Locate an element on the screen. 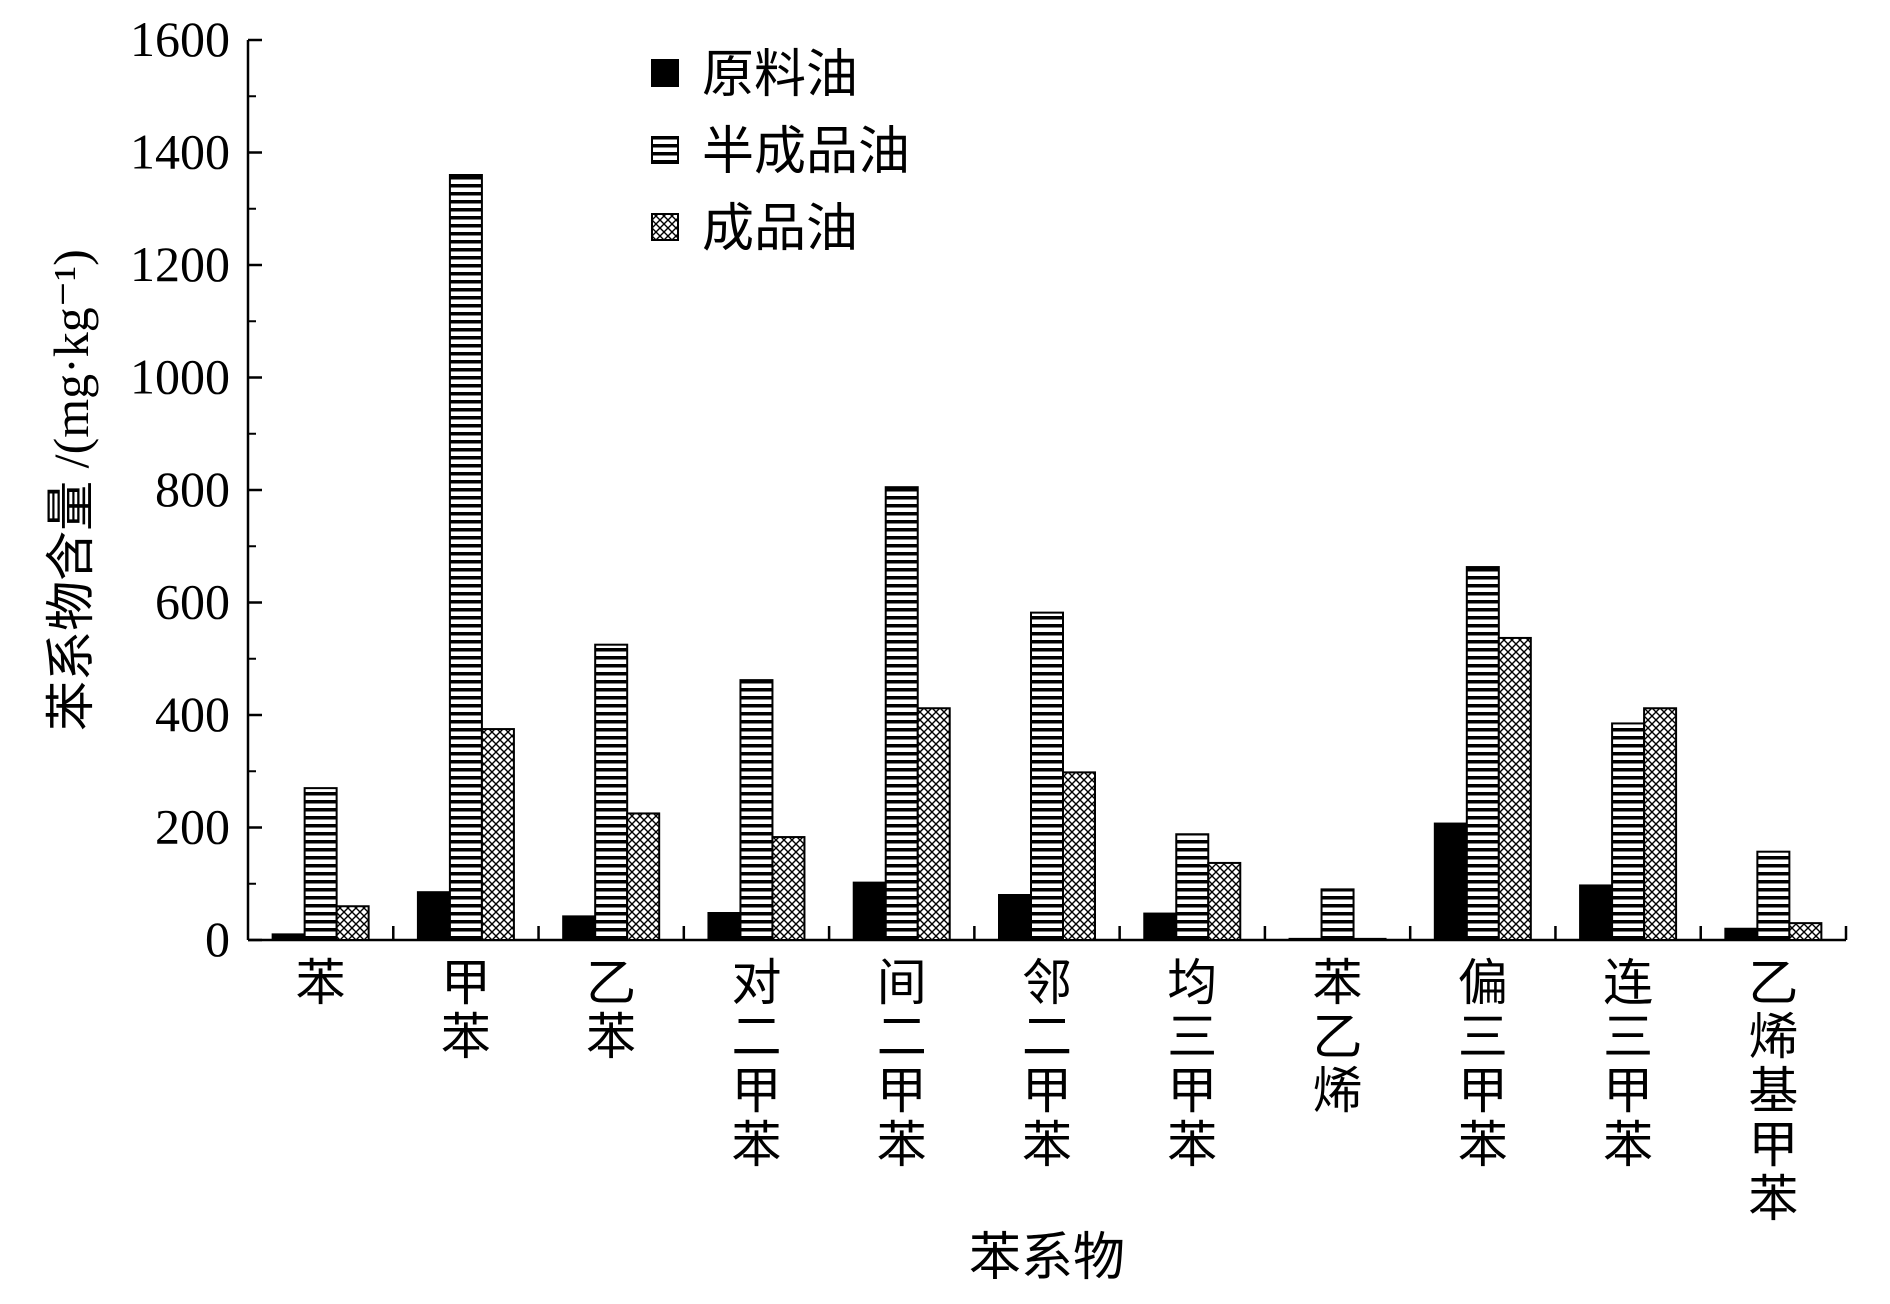  x-category-label: 对二甲苯 is located at coordinates (756, 1064).